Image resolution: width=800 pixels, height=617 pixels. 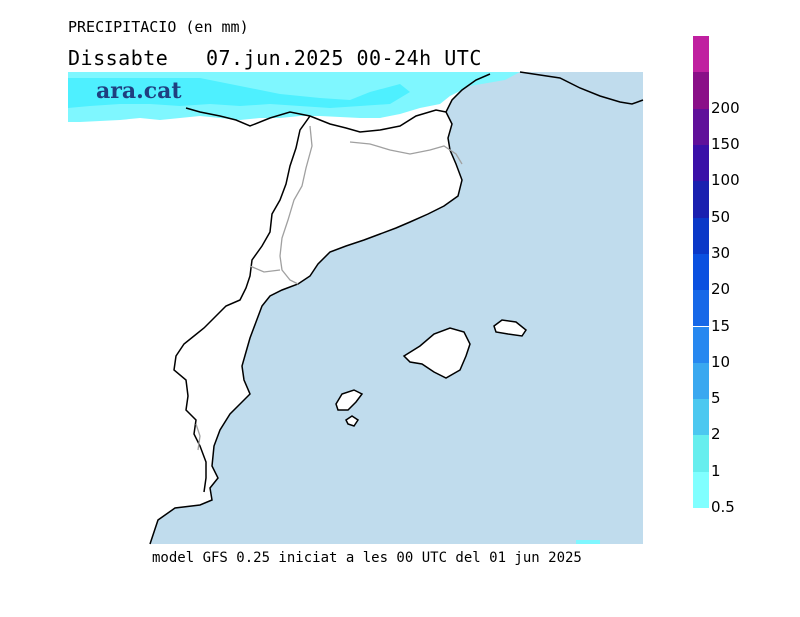 I want to click on legend-label: 2, so click(x=716, y=434).